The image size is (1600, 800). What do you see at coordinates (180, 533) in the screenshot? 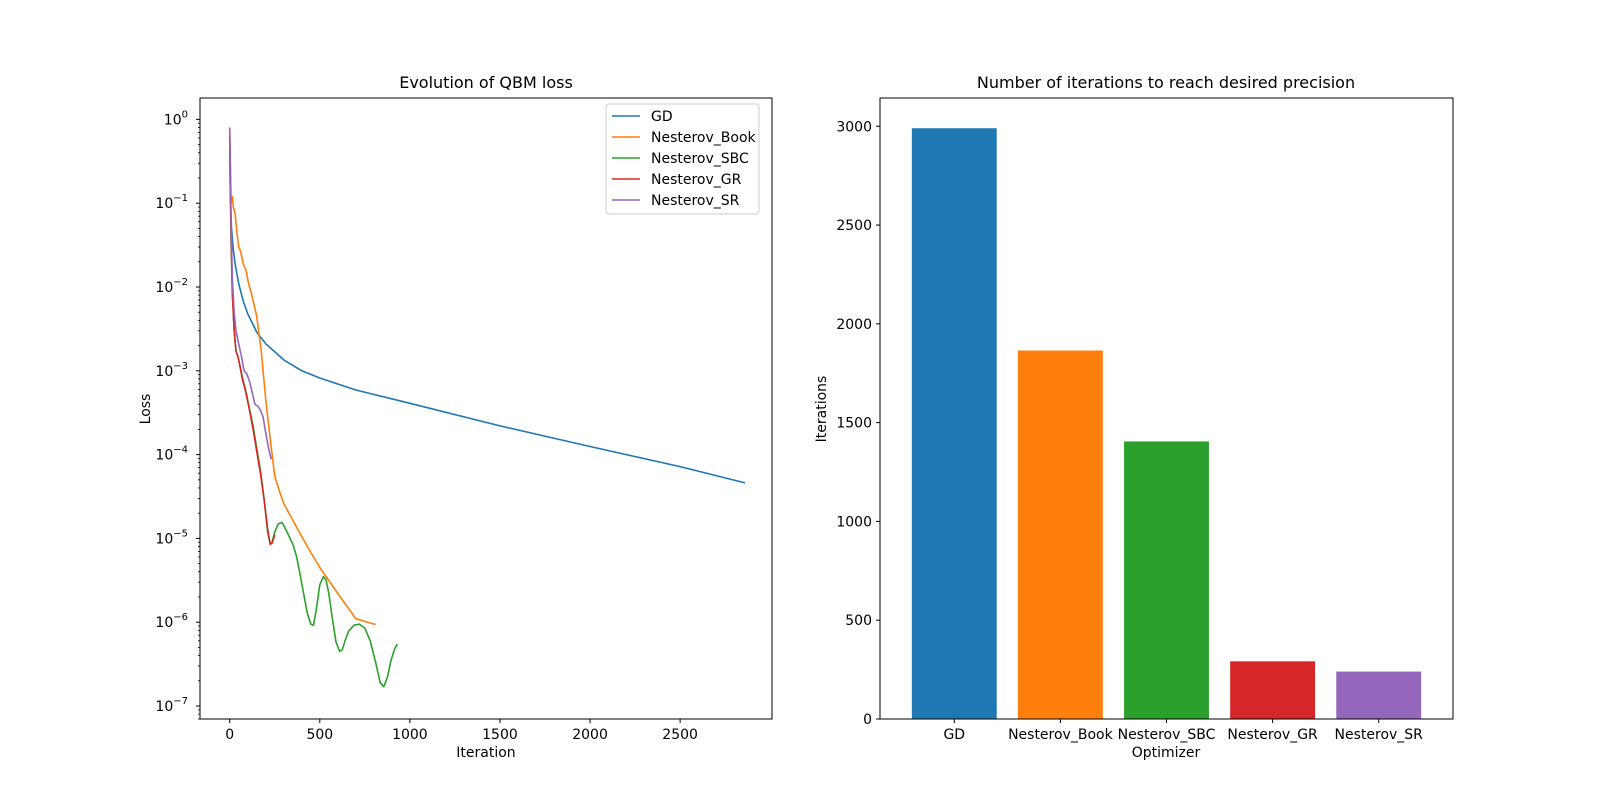
I see `y-tick-exponent: −5` at bounding box center [180, 533].